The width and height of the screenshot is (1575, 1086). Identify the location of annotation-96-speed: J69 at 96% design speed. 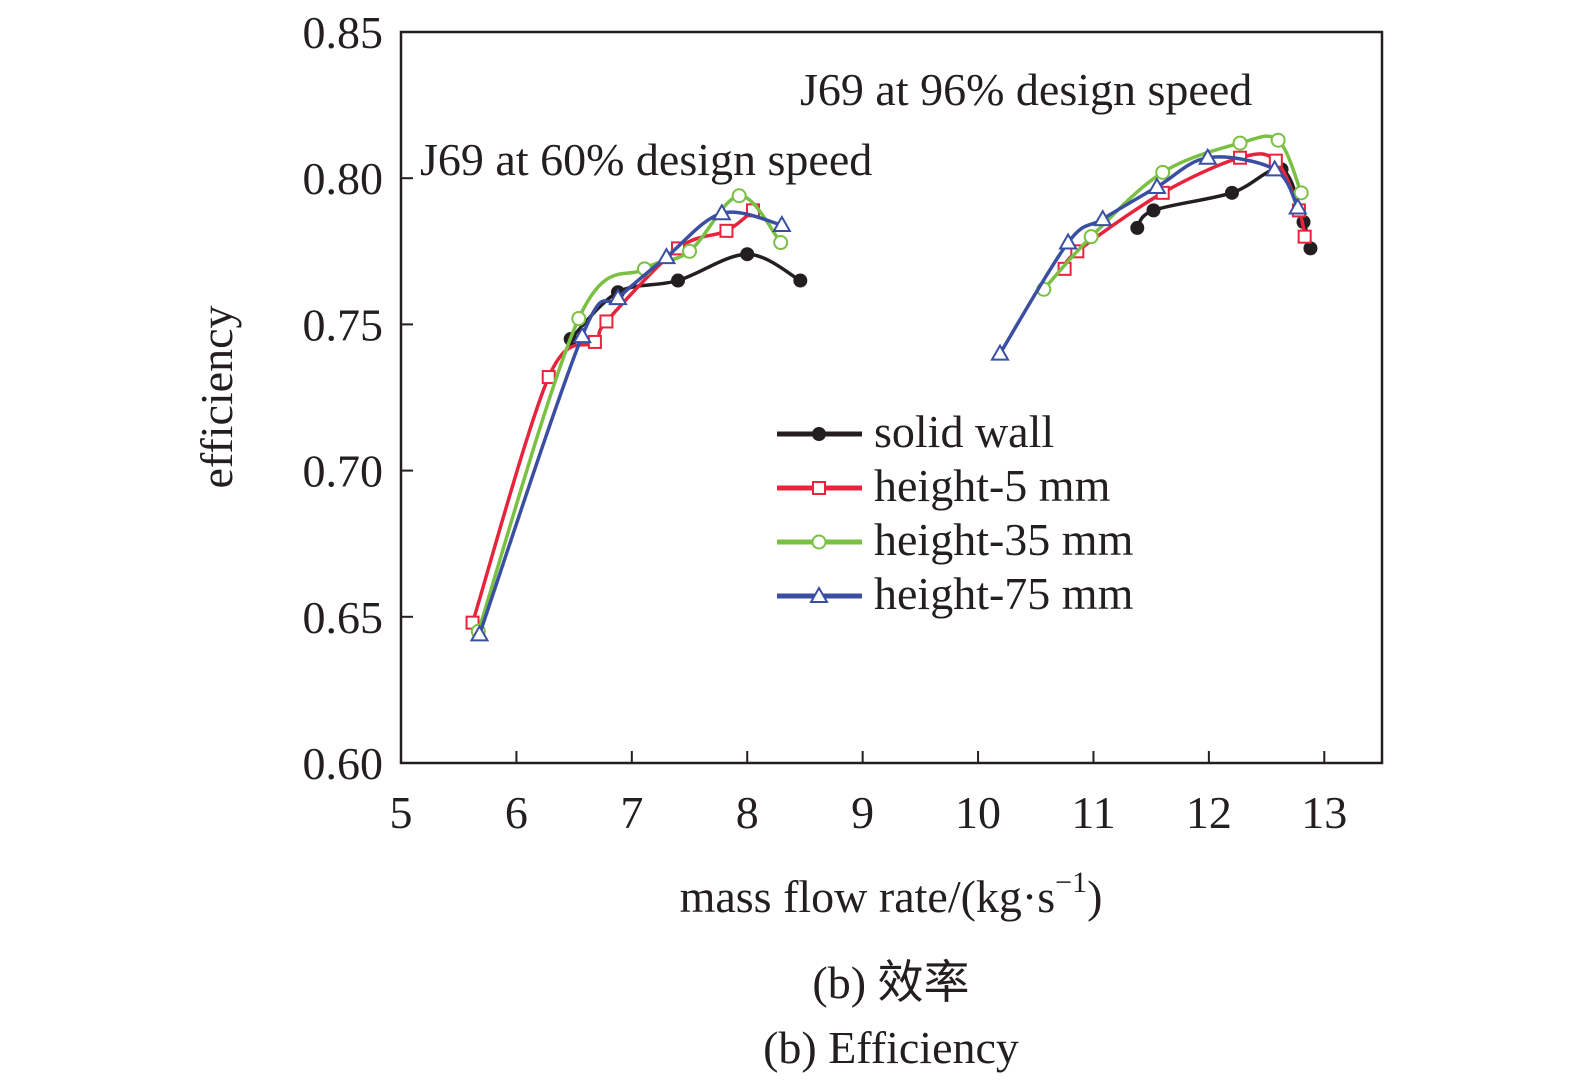
(1026, 89).